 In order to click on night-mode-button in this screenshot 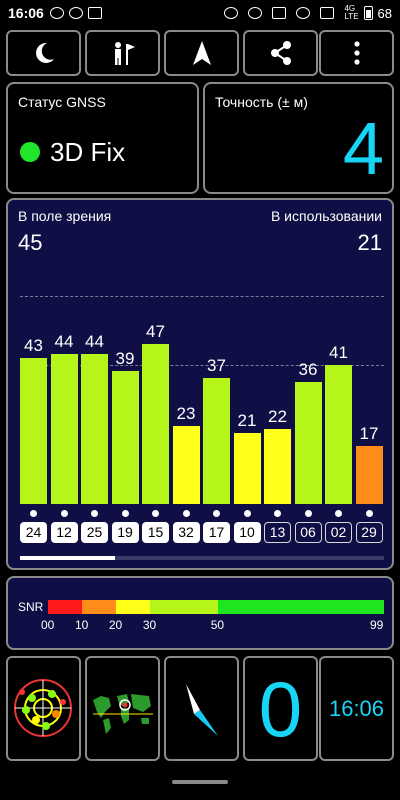, I will do `click(43, 53)`.